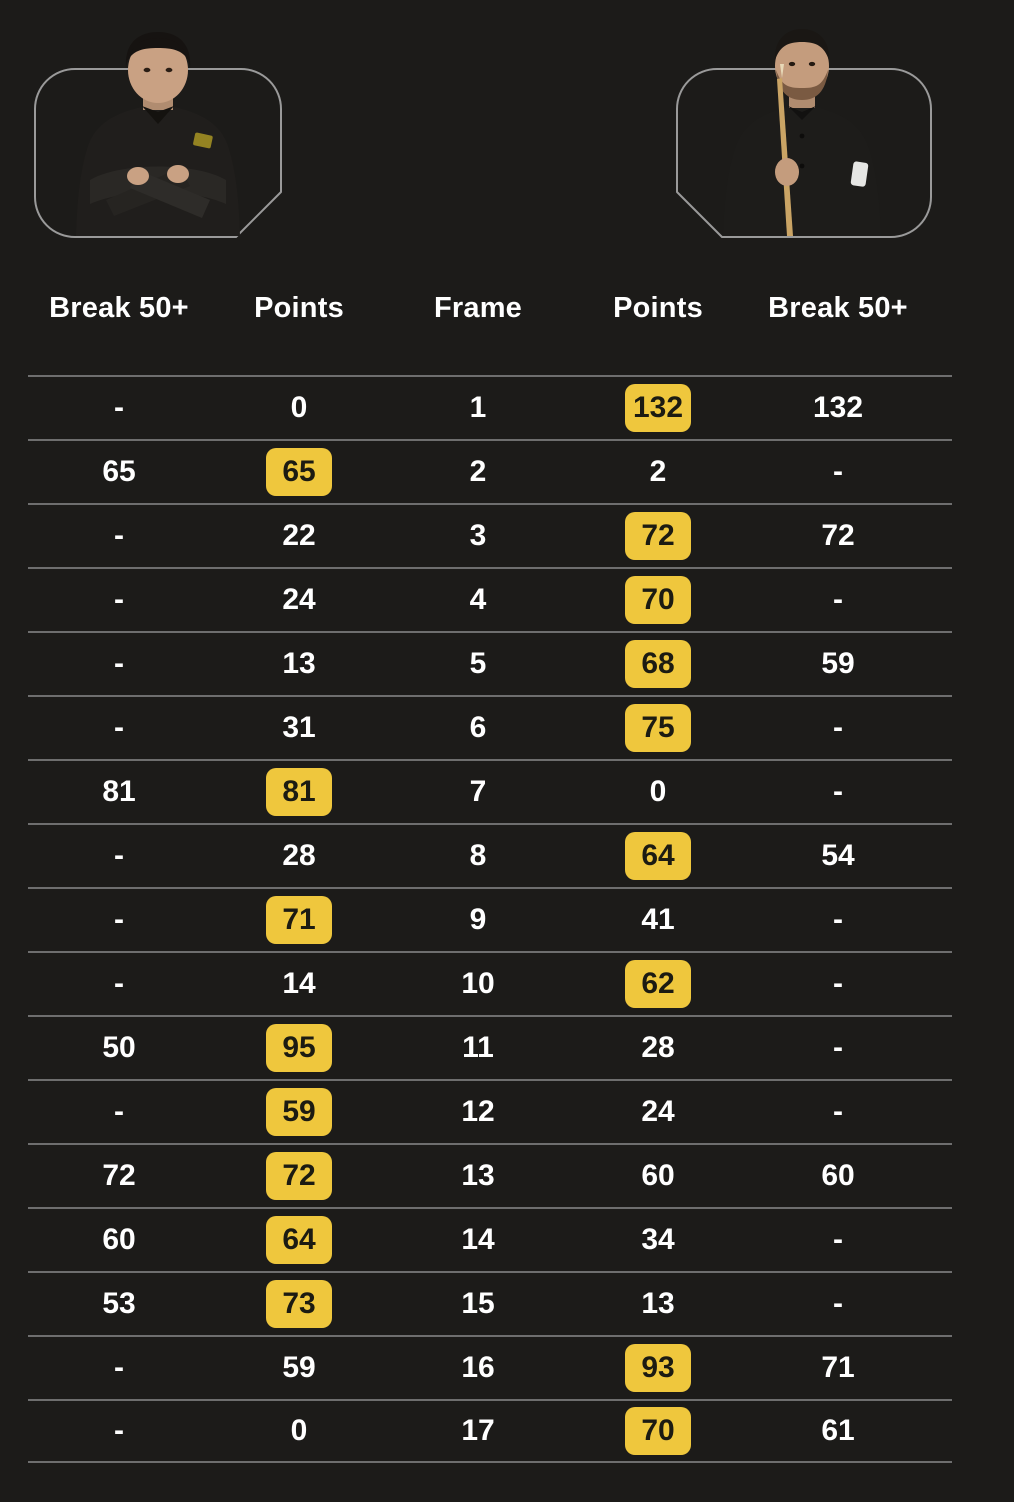 The height and width of the screenshot is (1502, 1014). Describe the element at coordinates (478, 599) in the screenshot. I see `frame-number: 4` at that location.